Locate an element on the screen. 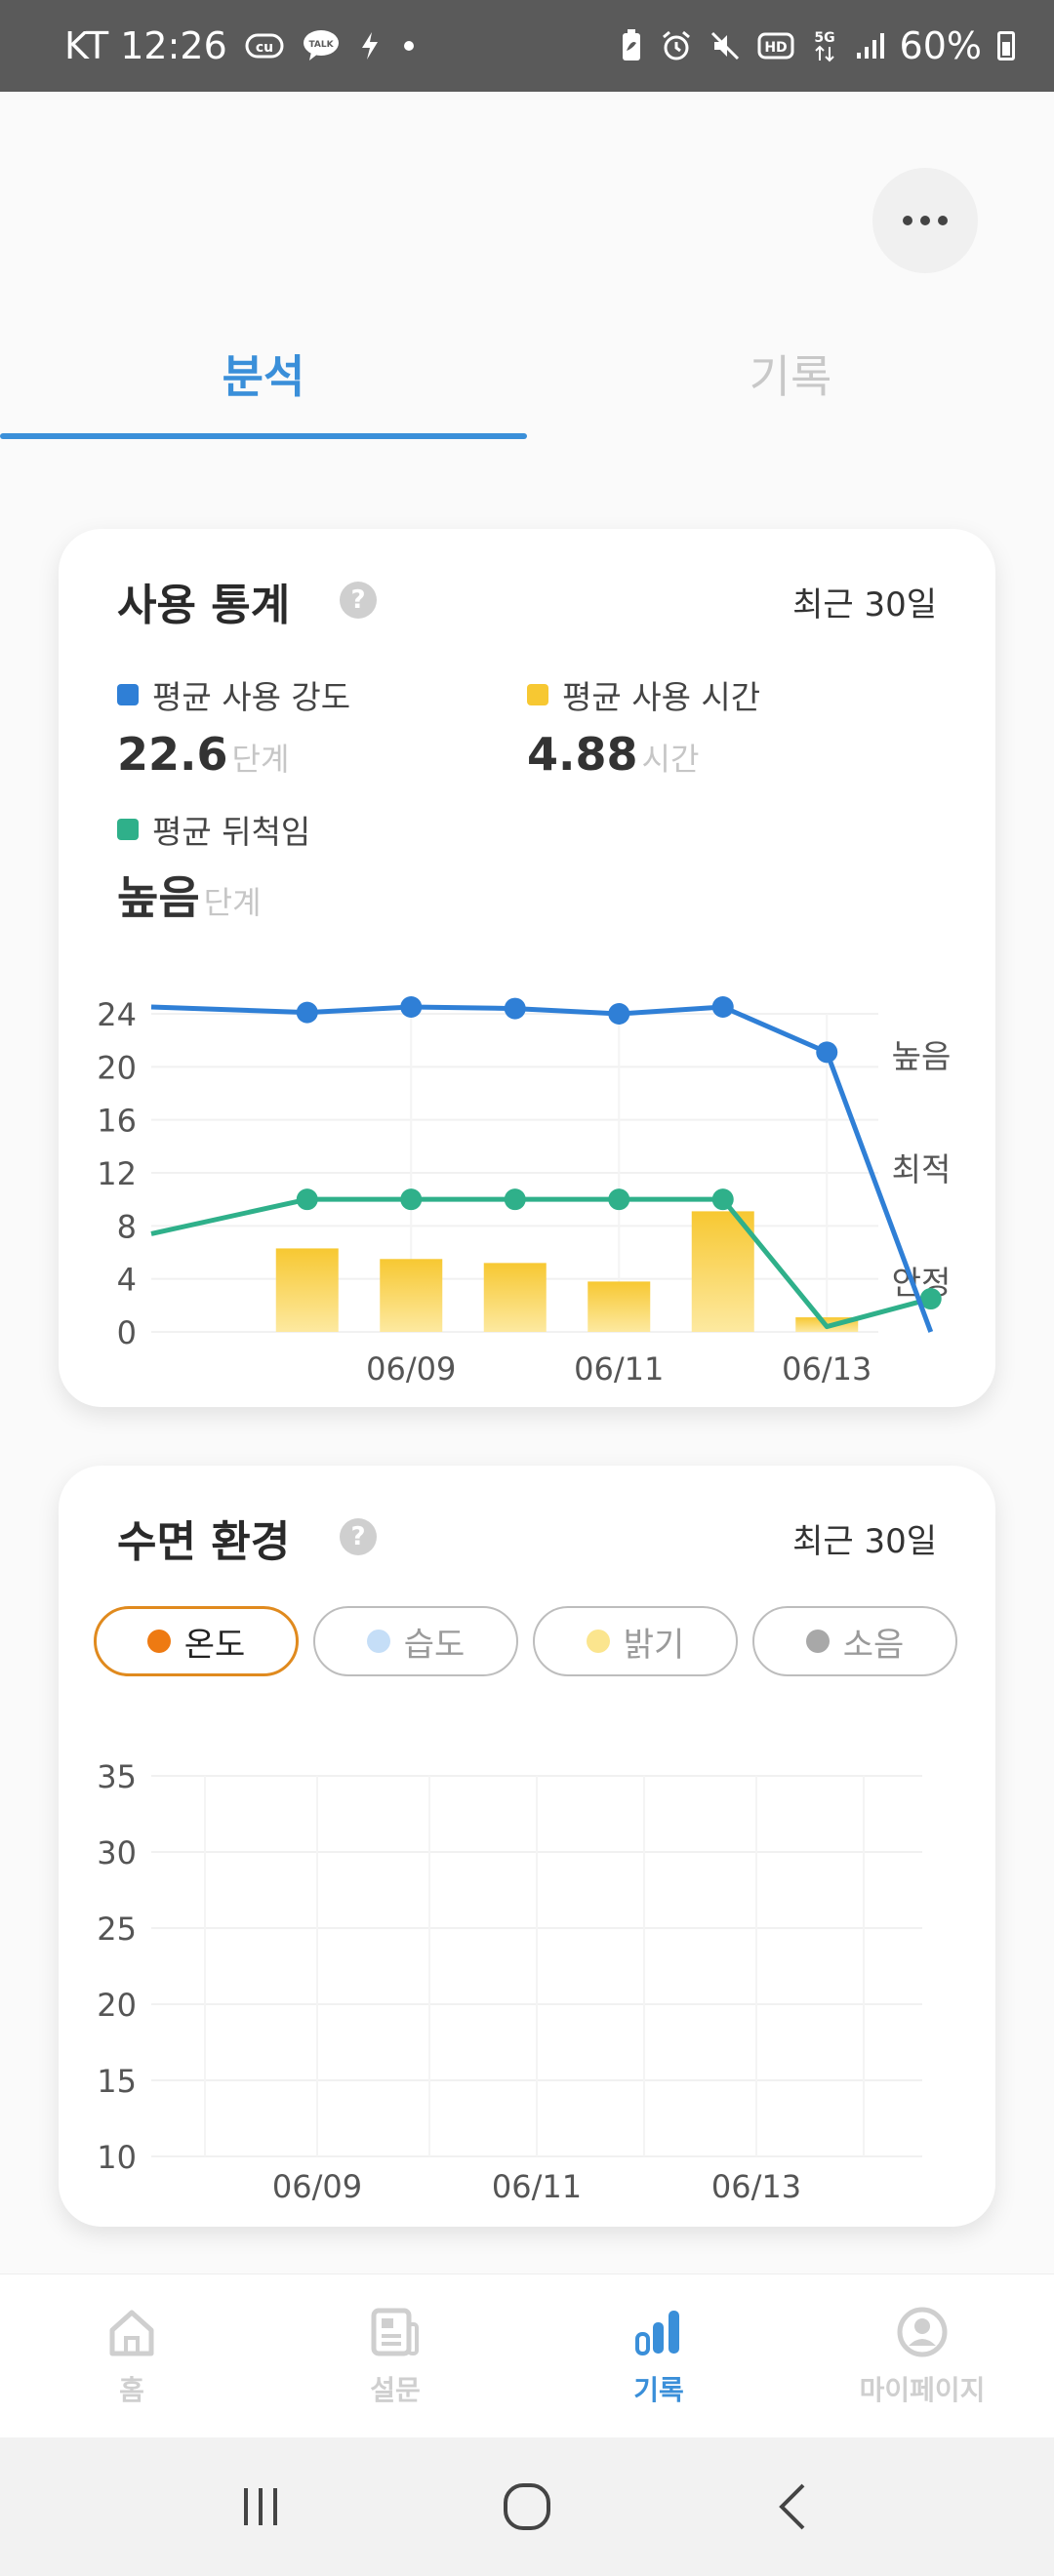 The width and height of the screenshot is (1054, 2576). nav-survey: 설문 is located at coordinates (395, 2355).